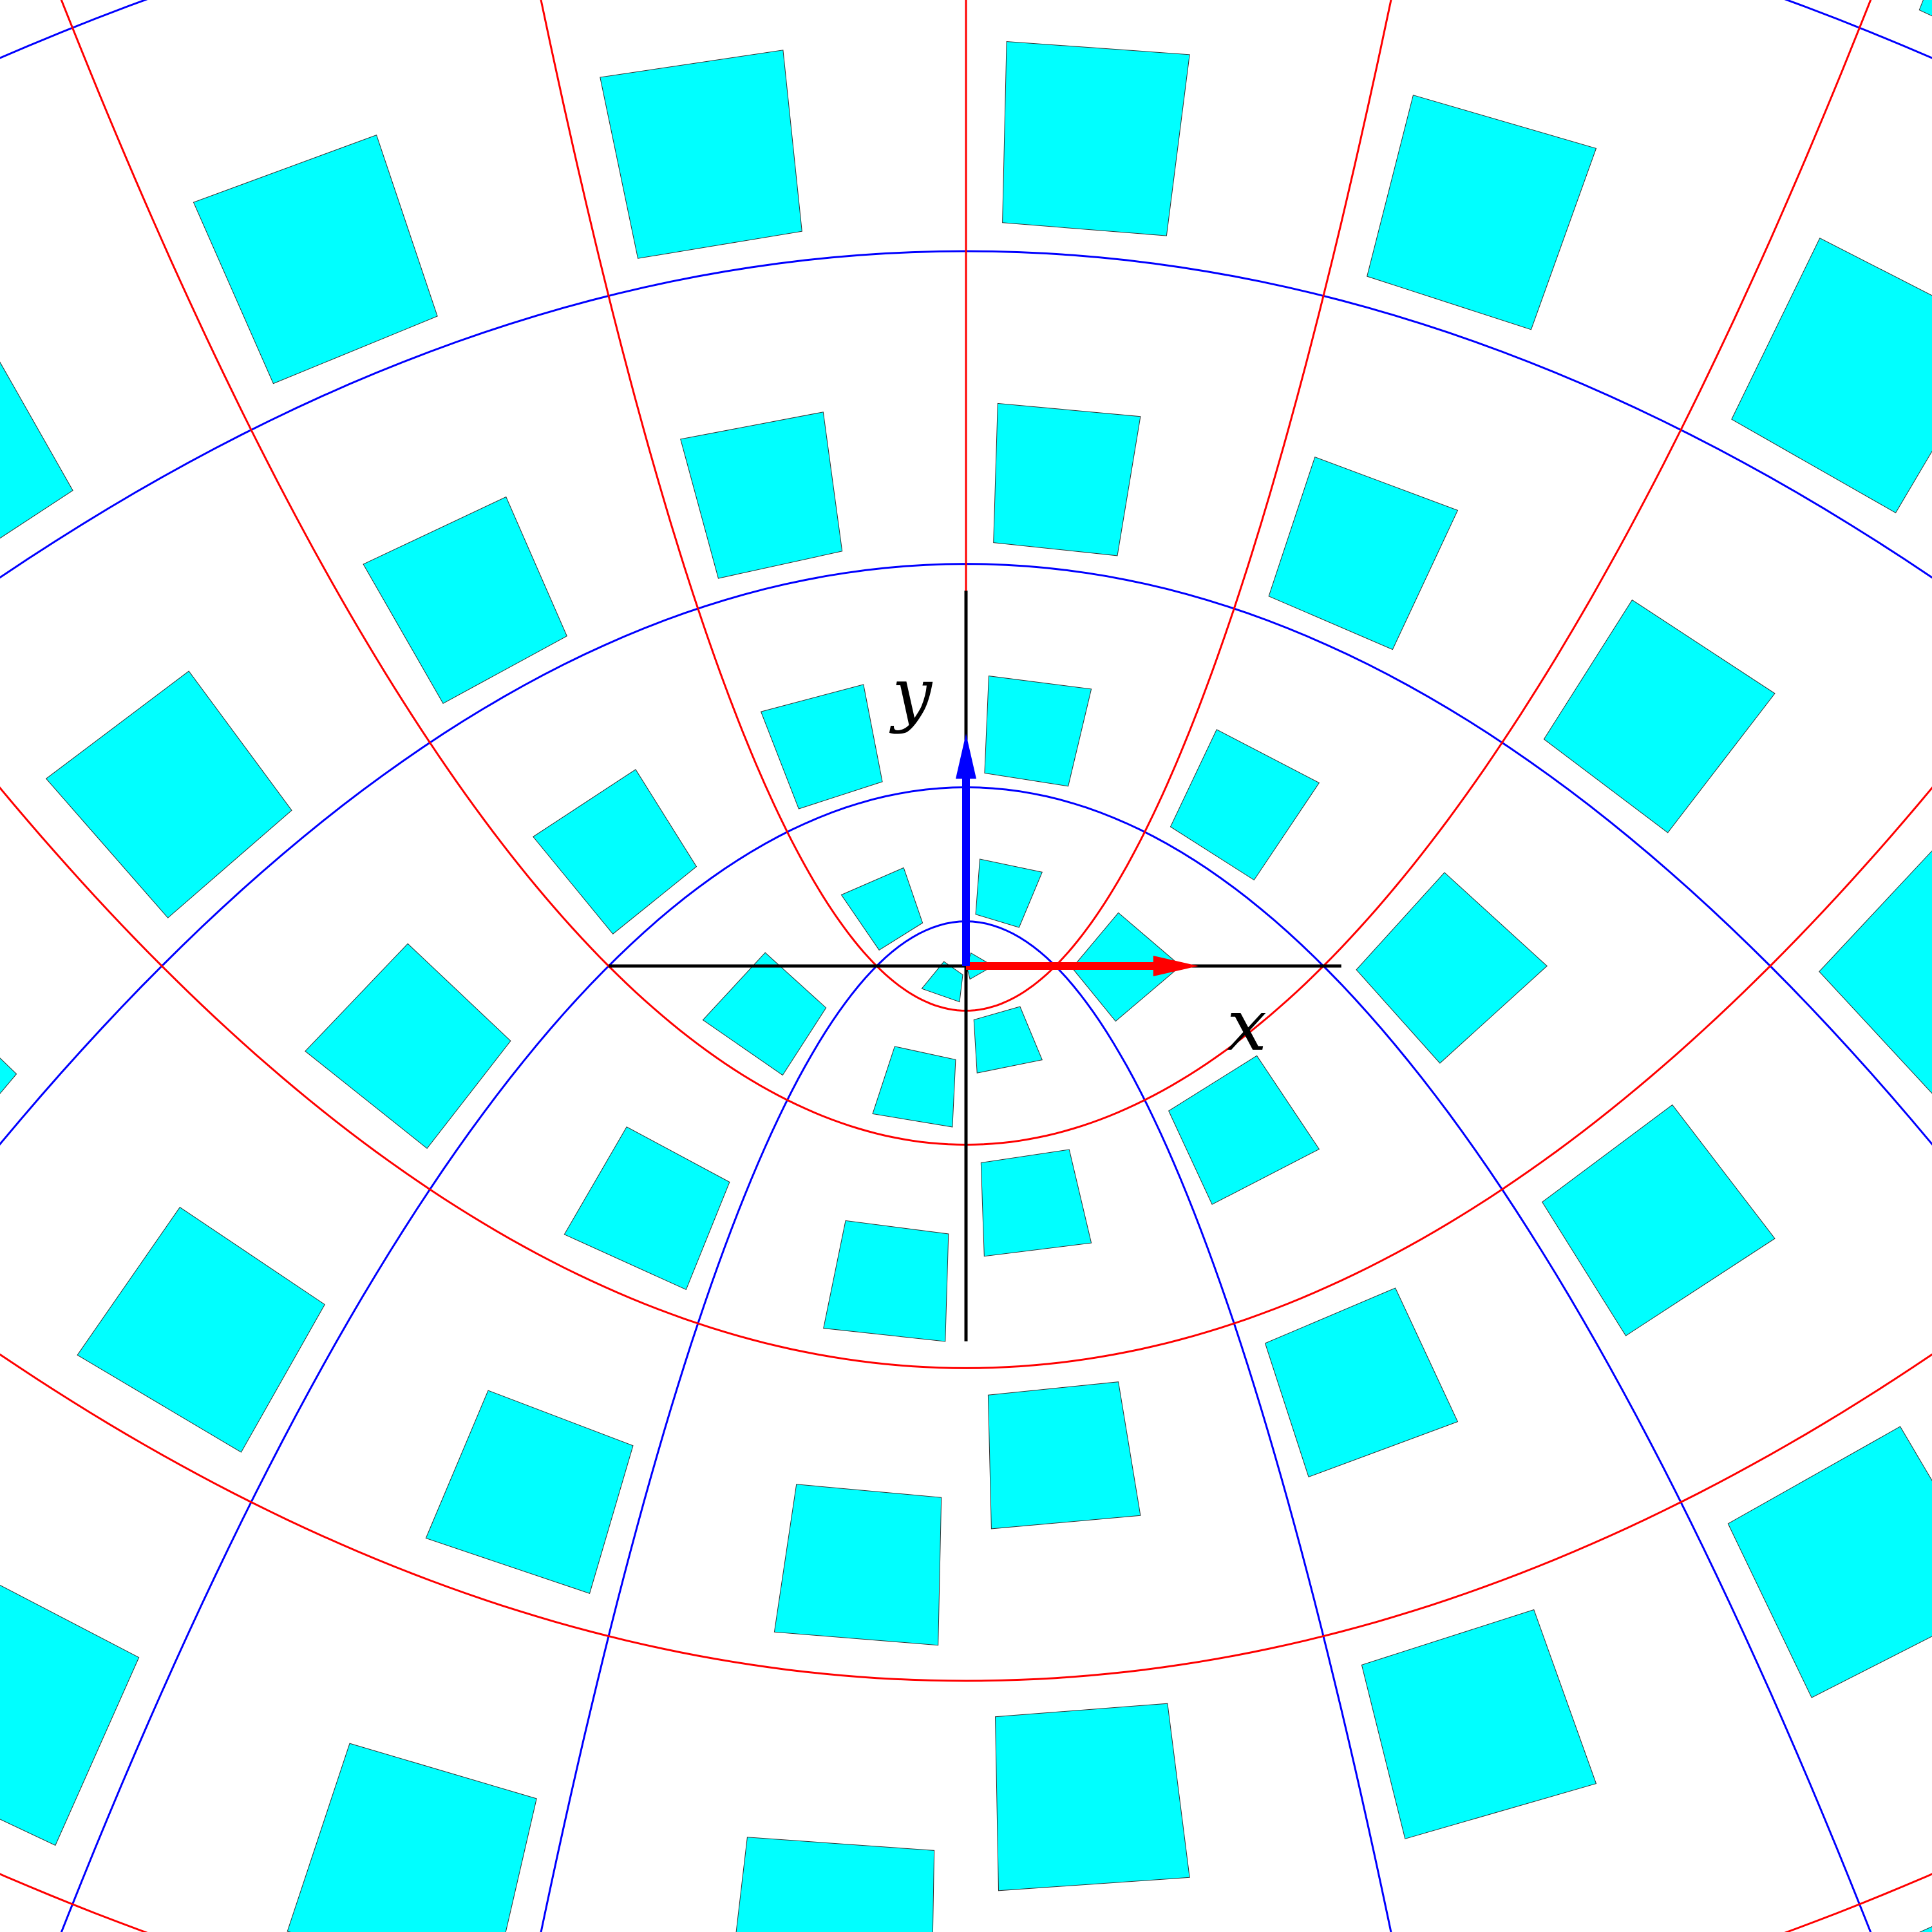  Describe the element at coordinates (1247, 1025) in the screenshot. I see `x-axis-label: x` at that location.